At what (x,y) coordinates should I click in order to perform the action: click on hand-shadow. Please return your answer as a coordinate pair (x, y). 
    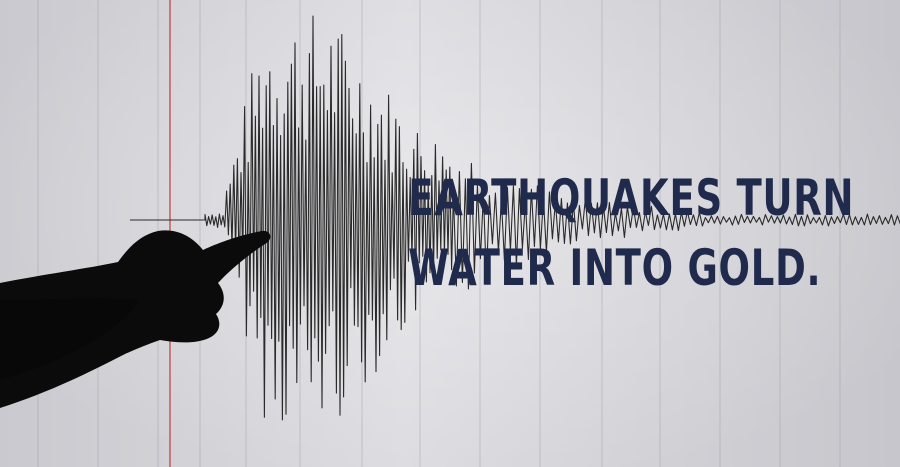
    Looking at the image, I should click on (70, 339).